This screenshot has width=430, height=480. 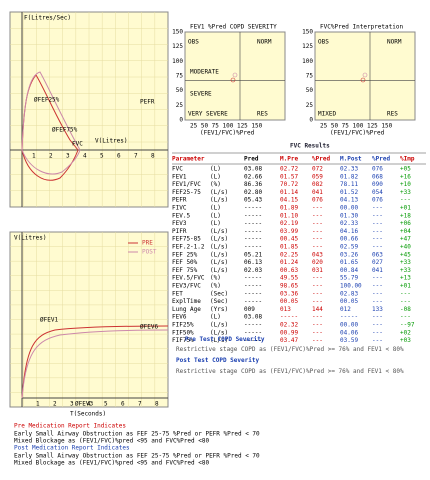 I want to click on cell: (%), so click(x=215, y=184).